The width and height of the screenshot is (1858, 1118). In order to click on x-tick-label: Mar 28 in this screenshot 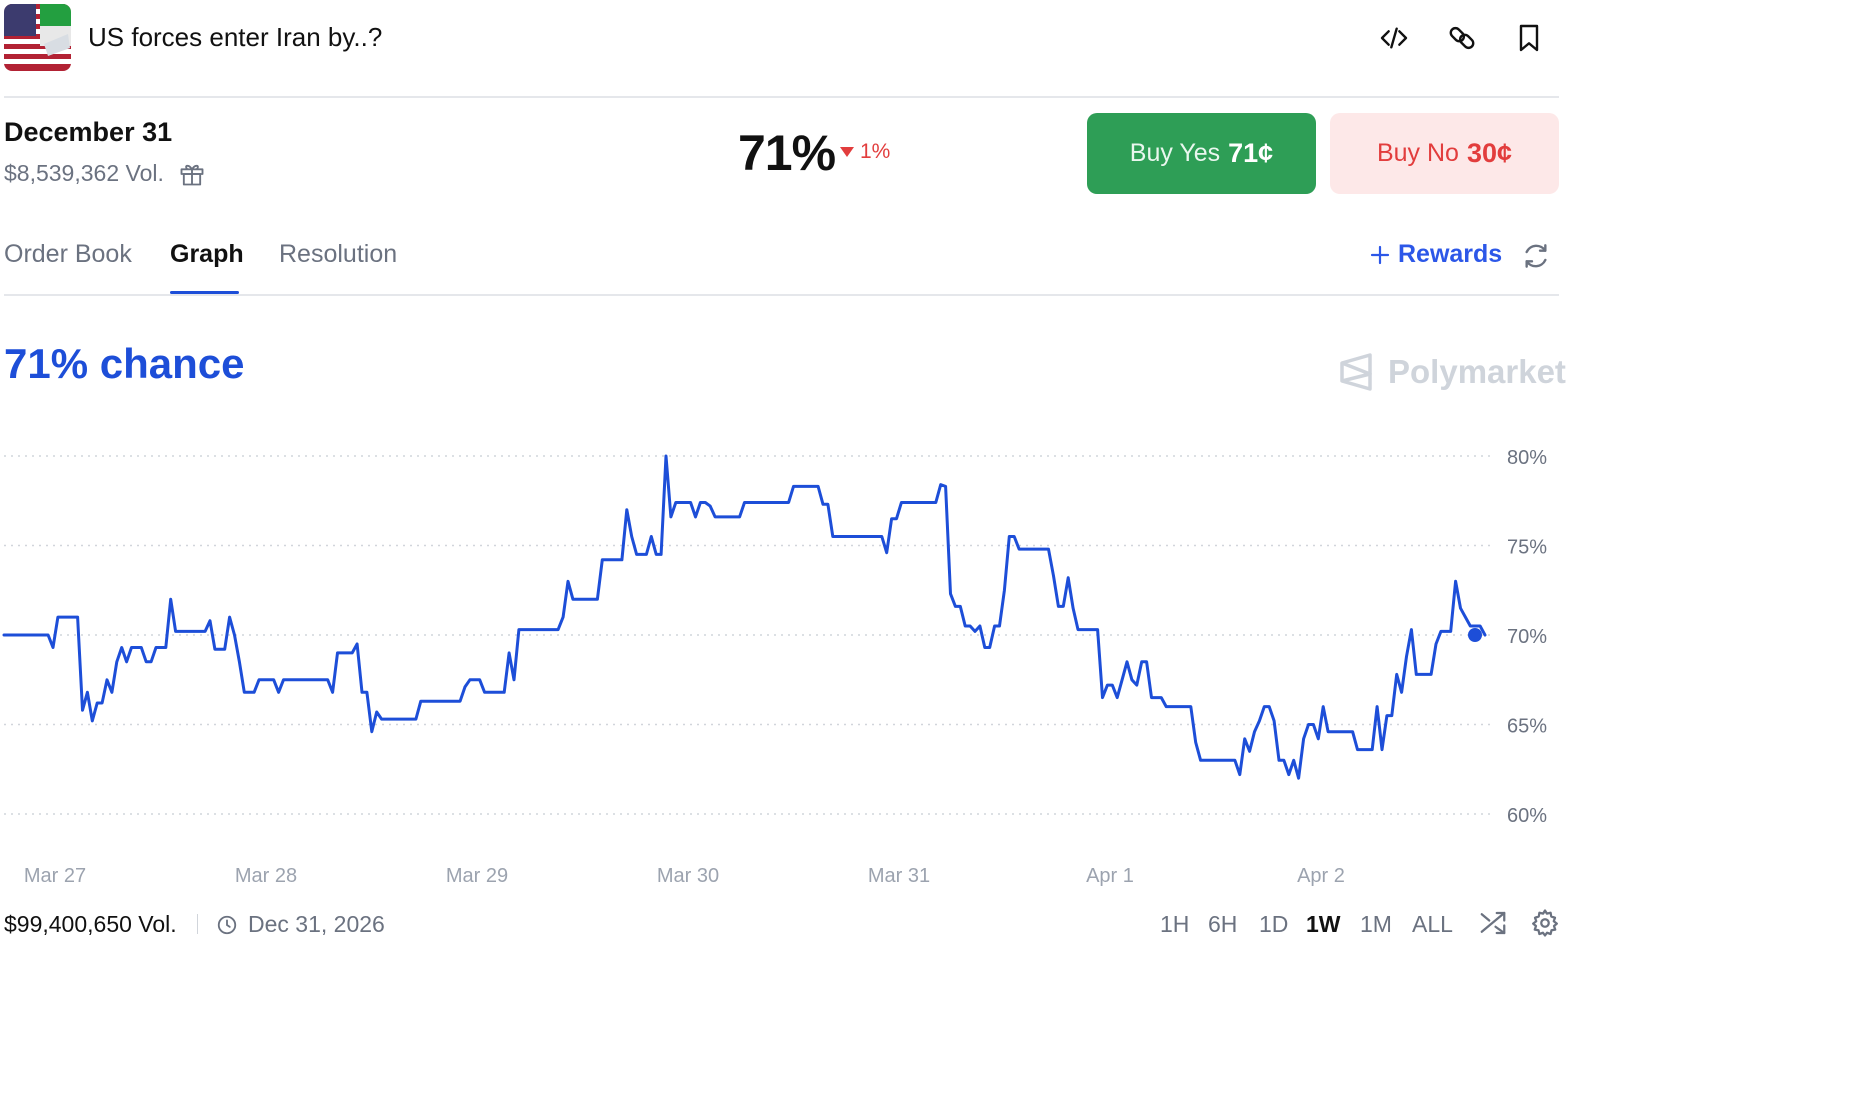, I will do `click(266, 876)`.